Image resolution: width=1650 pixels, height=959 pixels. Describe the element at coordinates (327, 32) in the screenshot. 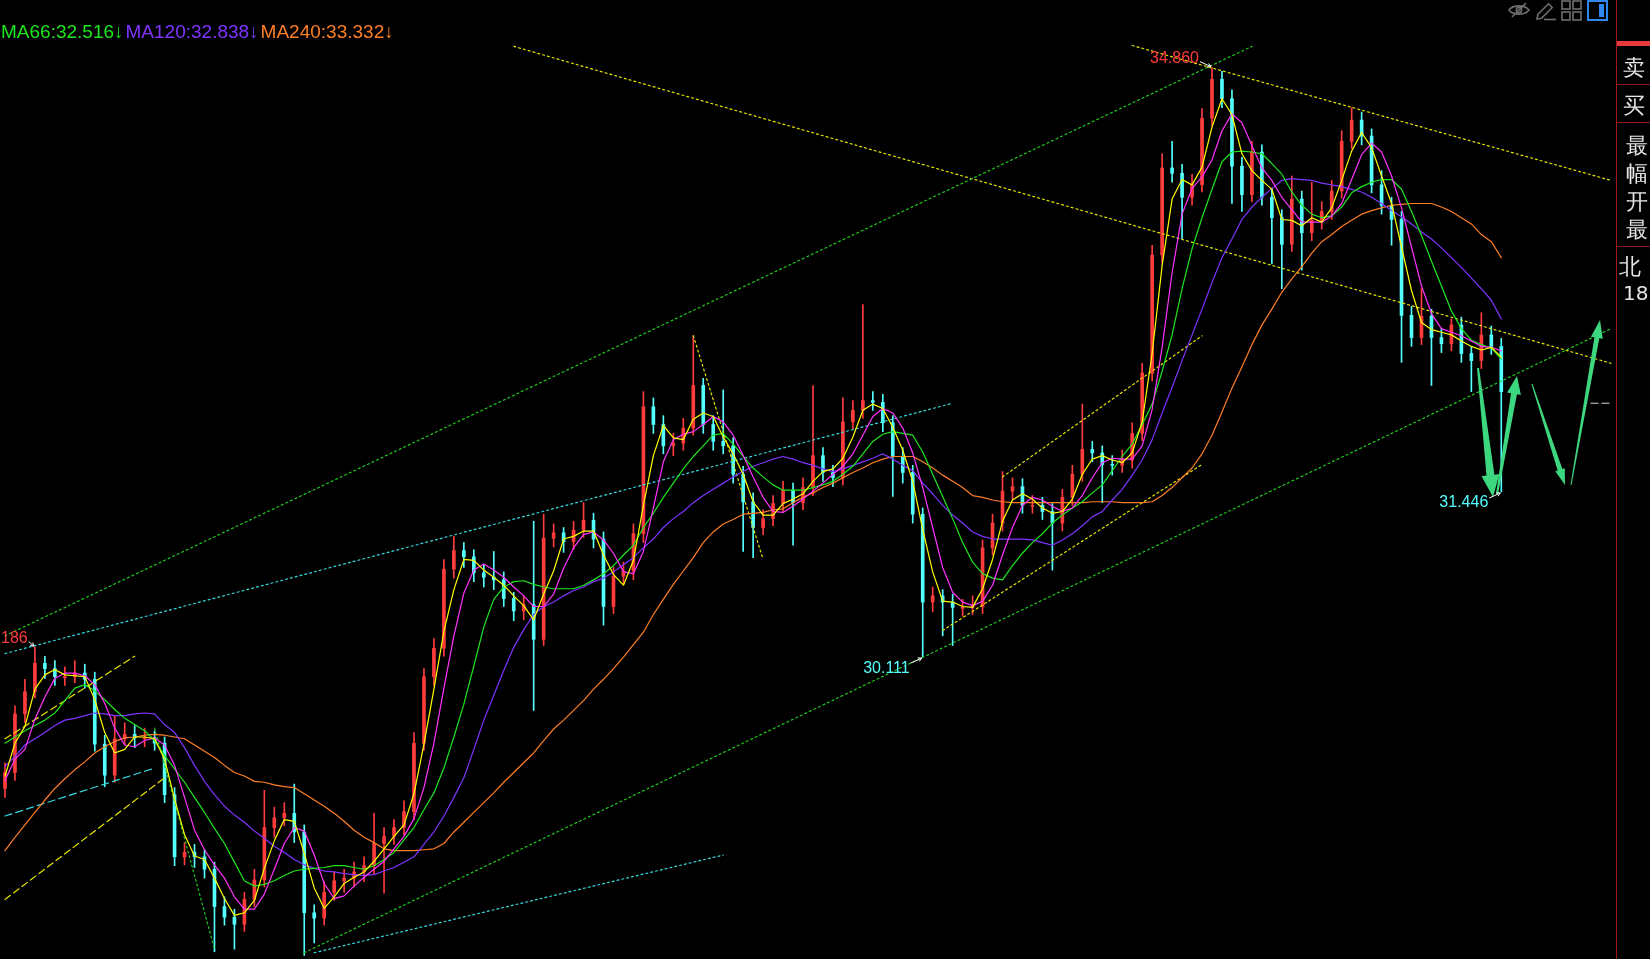

I see `text: MA240:33.332↓` at that location.